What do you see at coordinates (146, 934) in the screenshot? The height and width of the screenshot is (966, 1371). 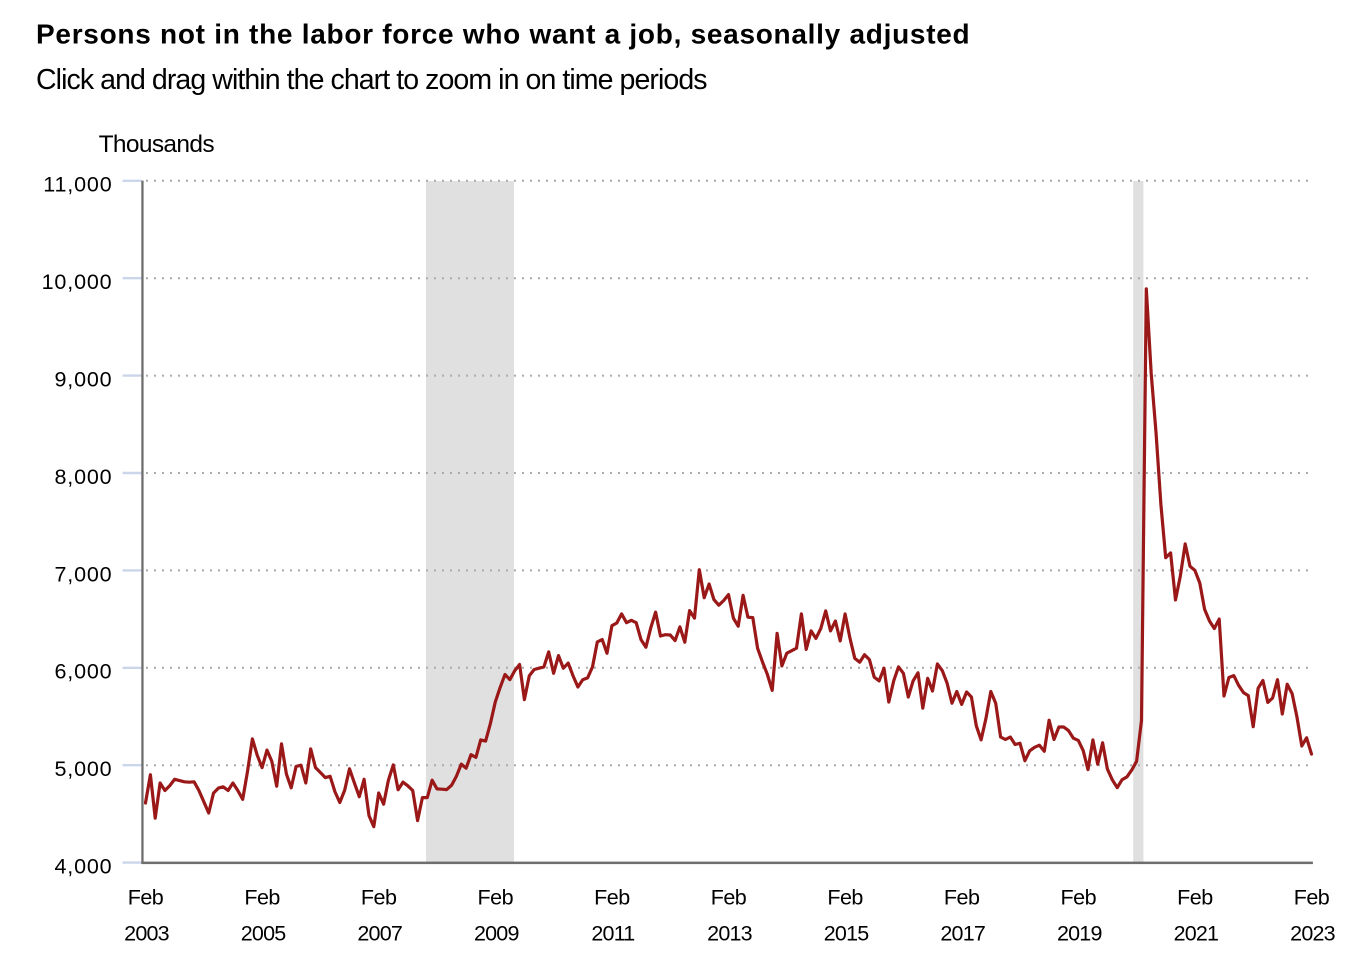 I see `svg-text: 2003` at bounding box center [146, 934].